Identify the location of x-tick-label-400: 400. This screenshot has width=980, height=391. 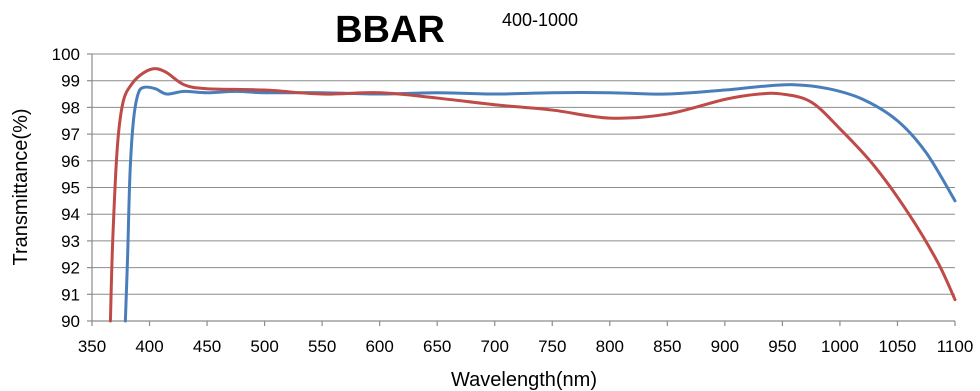
(149, 346).